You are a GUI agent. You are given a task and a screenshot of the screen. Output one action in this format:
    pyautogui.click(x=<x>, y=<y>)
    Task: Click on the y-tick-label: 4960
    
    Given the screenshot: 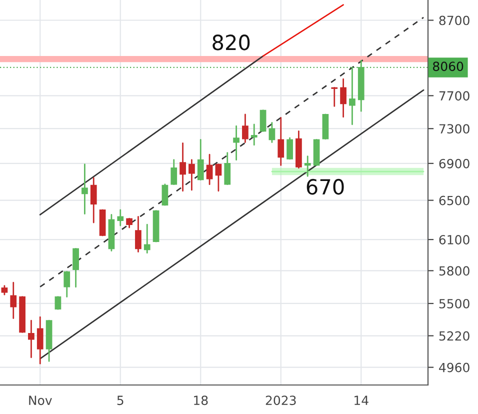 What is the action you would take?
    pyautogui.click(x=454, y=367)
    